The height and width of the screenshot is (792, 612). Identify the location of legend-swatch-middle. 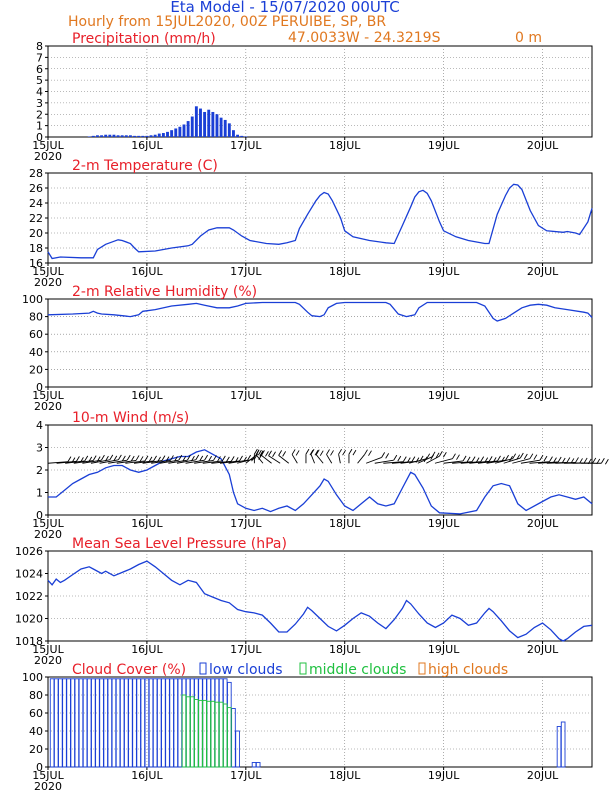
(303, 668).